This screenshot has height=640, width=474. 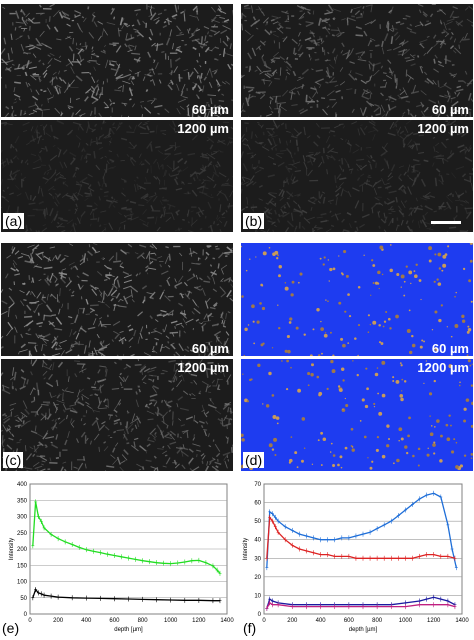 What do you see at coordinates (203, 367) in the screenshot?
I see `panel-c-bottom-depth-label: 1200 µm` at bounding box center [203, 367].